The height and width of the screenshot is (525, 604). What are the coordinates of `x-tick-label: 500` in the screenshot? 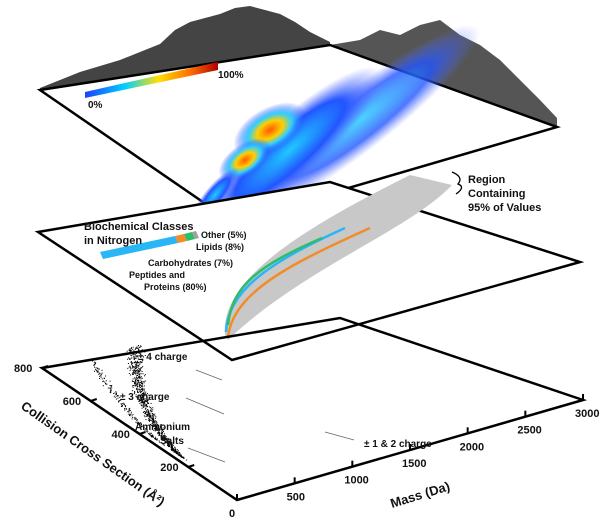 It's located at (296, 497).